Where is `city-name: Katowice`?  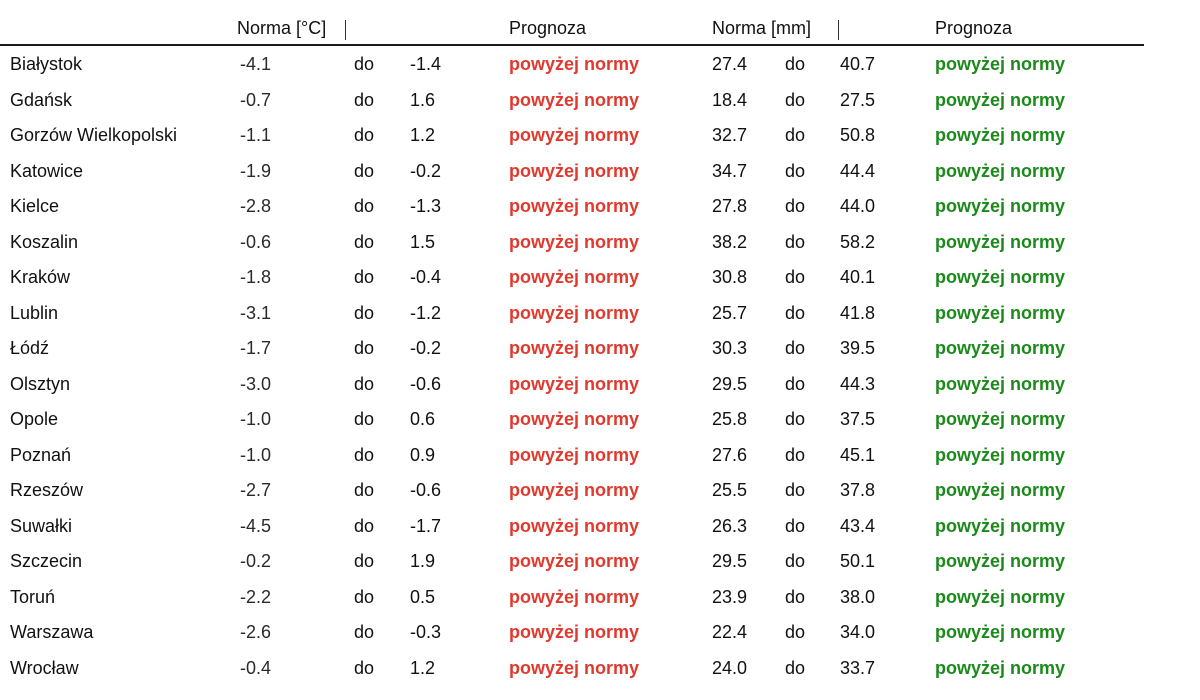
city-name: Katowice is located at coordinates (47, 170).